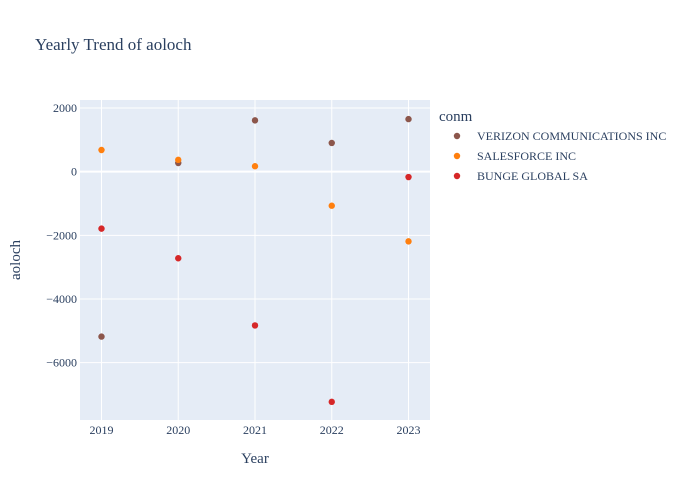 This screenshot has height=500, width=700. I want to click on x-axis-ticks: 2019 2020 2021 2022 2023, so click(254, 430).